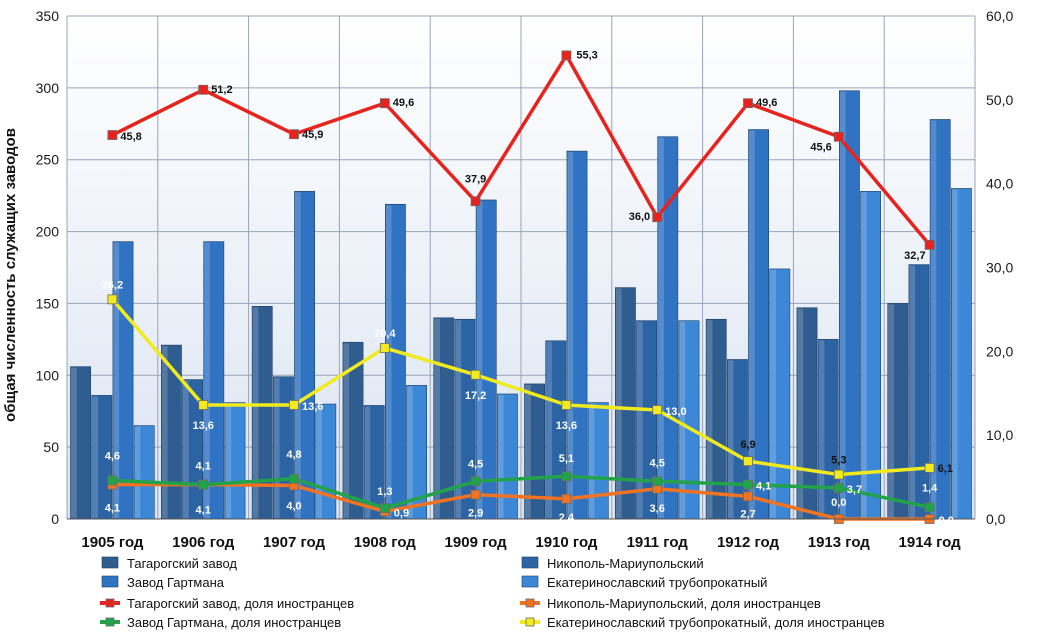 The height and width of the screenshot is (635, 1047). Describe the element at coordinates (999, 184) in the screenshot. I see `y-right-tick-label: 40,0` at that location.